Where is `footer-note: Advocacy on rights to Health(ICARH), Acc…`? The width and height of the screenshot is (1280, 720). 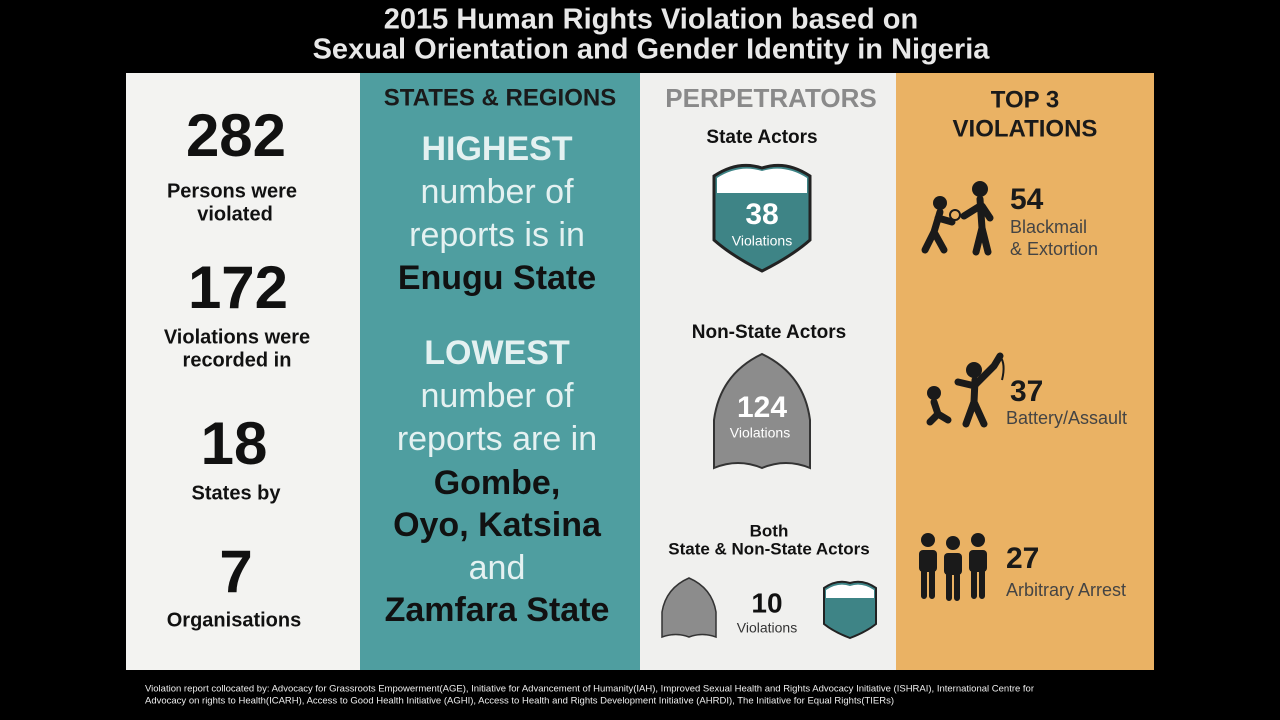
footer-note: Advocacy on rights to Health(ICARH), Acc… is located at coordinates (519, 701).